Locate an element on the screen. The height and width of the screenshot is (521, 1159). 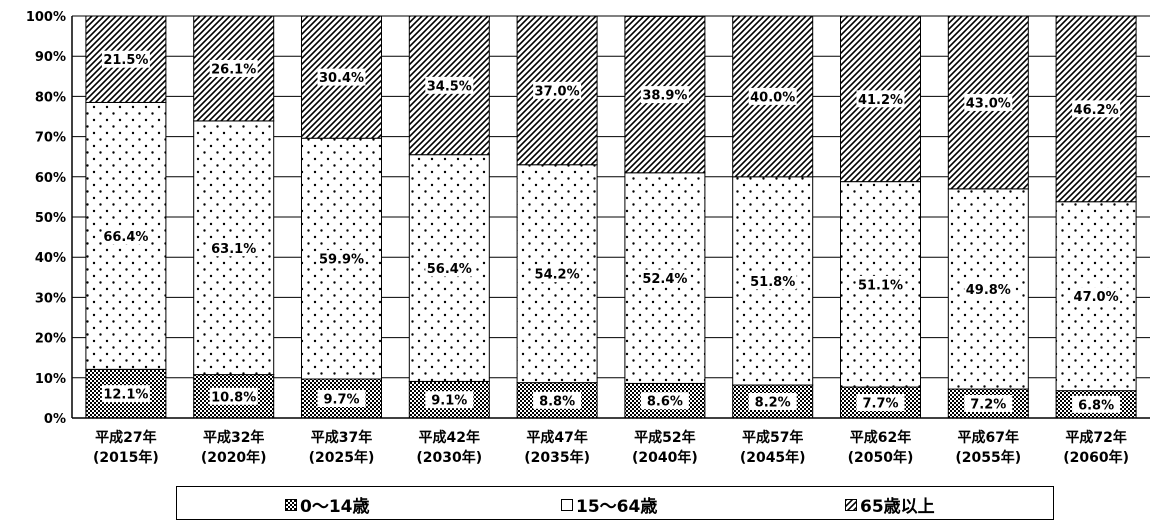
data-label: 9.1% is located at coordinates (449, 401).